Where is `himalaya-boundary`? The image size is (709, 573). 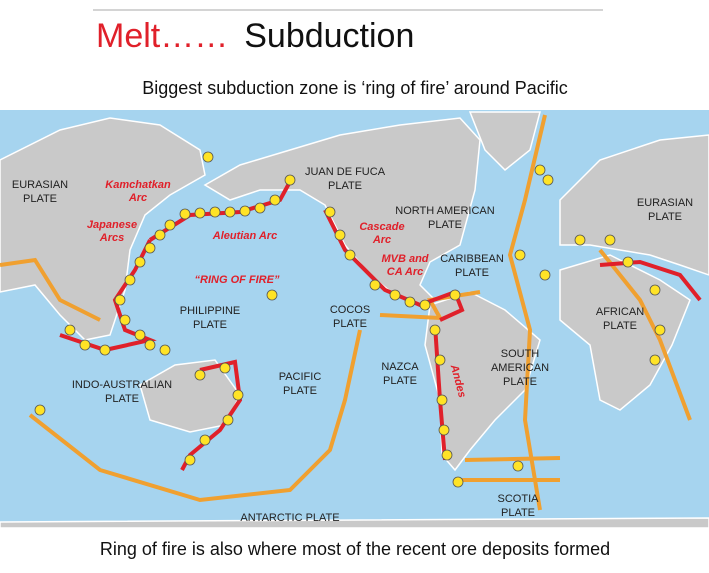
himalaya-boundary is located at coordinates (50, 289).